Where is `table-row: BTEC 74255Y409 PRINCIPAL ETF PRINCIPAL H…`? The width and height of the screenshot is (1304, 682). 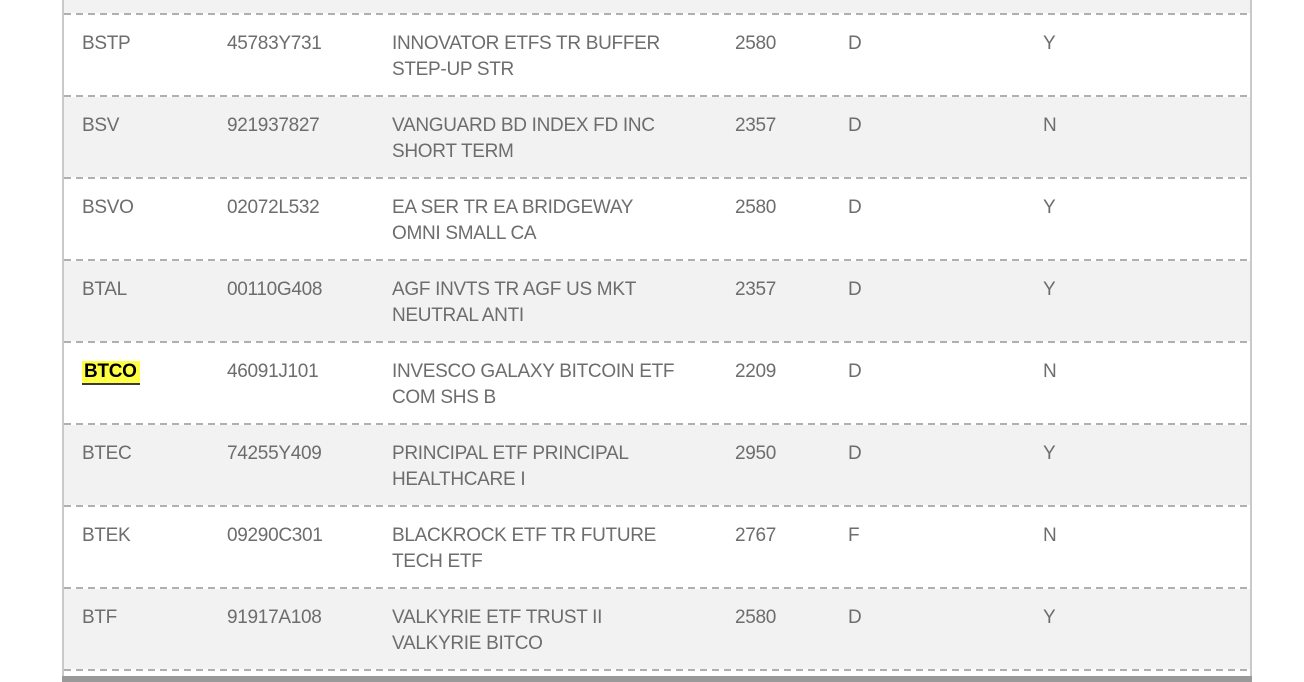 table-row: BTEC 74255Y409 PRINCIPAL ETF PRINCIPAL H… is located at coordinates (657, 465).